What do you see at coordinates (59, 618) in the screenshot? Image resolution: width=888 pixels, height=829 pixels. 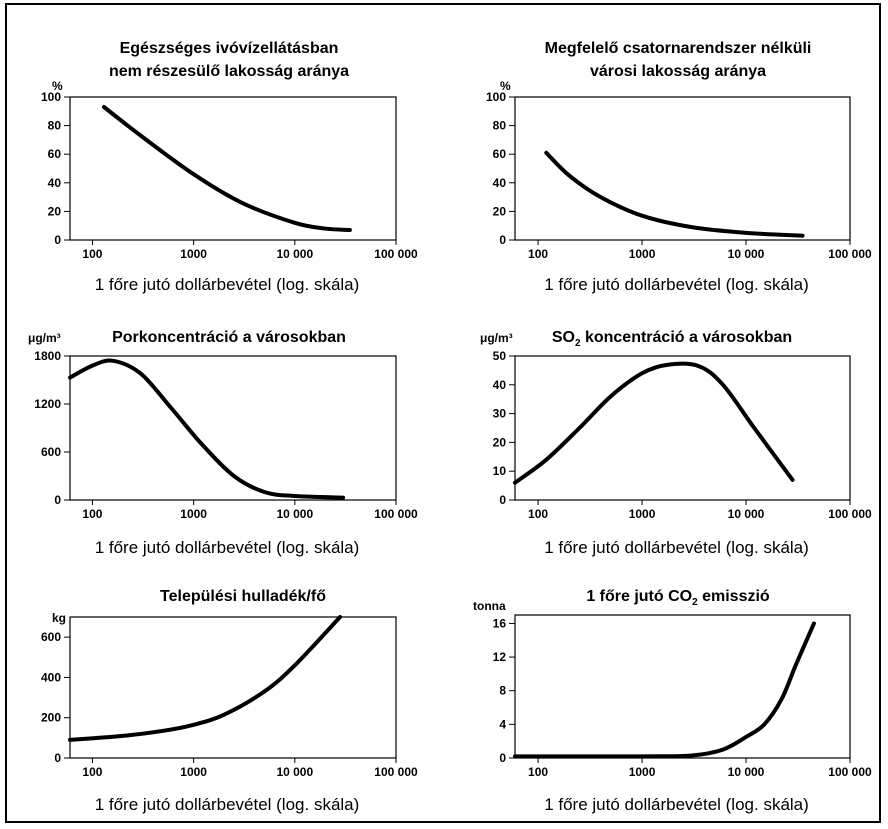 I see `y-unit-label-5: kg` at bounding box center [59, 618].